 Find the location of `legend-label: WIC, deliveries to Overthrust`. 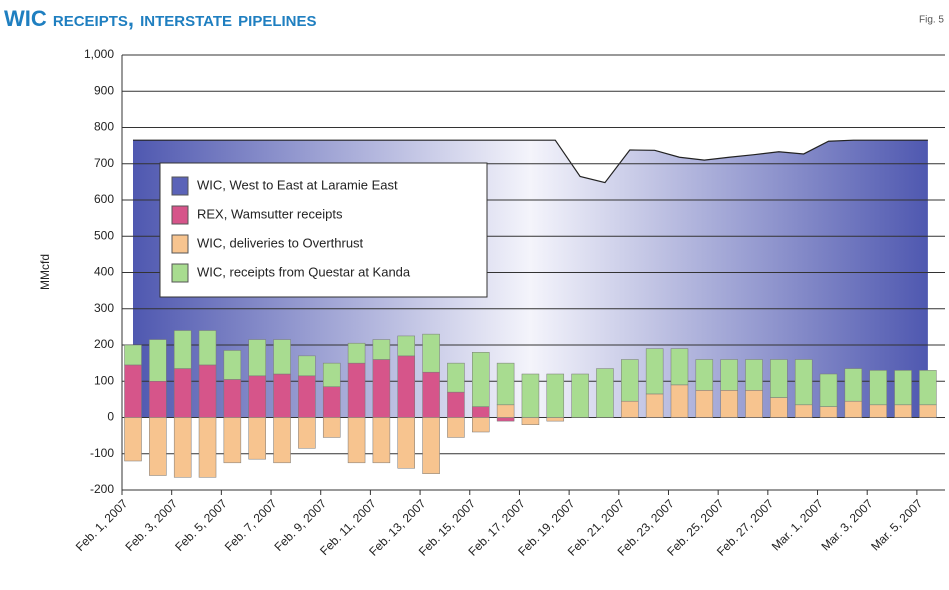

legend-label: WIC, deliveries to Overthrust is located at coordinates (280, 242).